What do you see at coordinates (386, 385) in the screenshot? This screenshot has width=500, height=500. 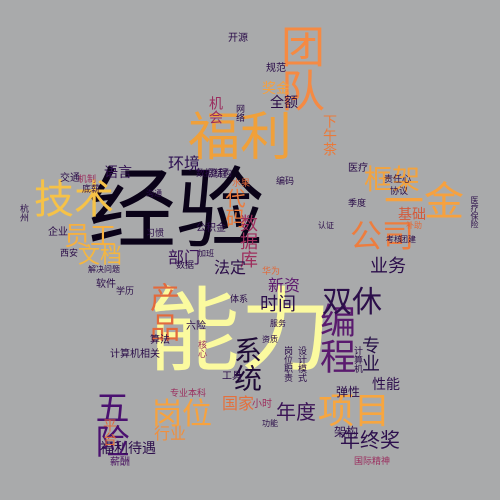 I see `word-xingneng: 性能` at bounding box center [386, 385].